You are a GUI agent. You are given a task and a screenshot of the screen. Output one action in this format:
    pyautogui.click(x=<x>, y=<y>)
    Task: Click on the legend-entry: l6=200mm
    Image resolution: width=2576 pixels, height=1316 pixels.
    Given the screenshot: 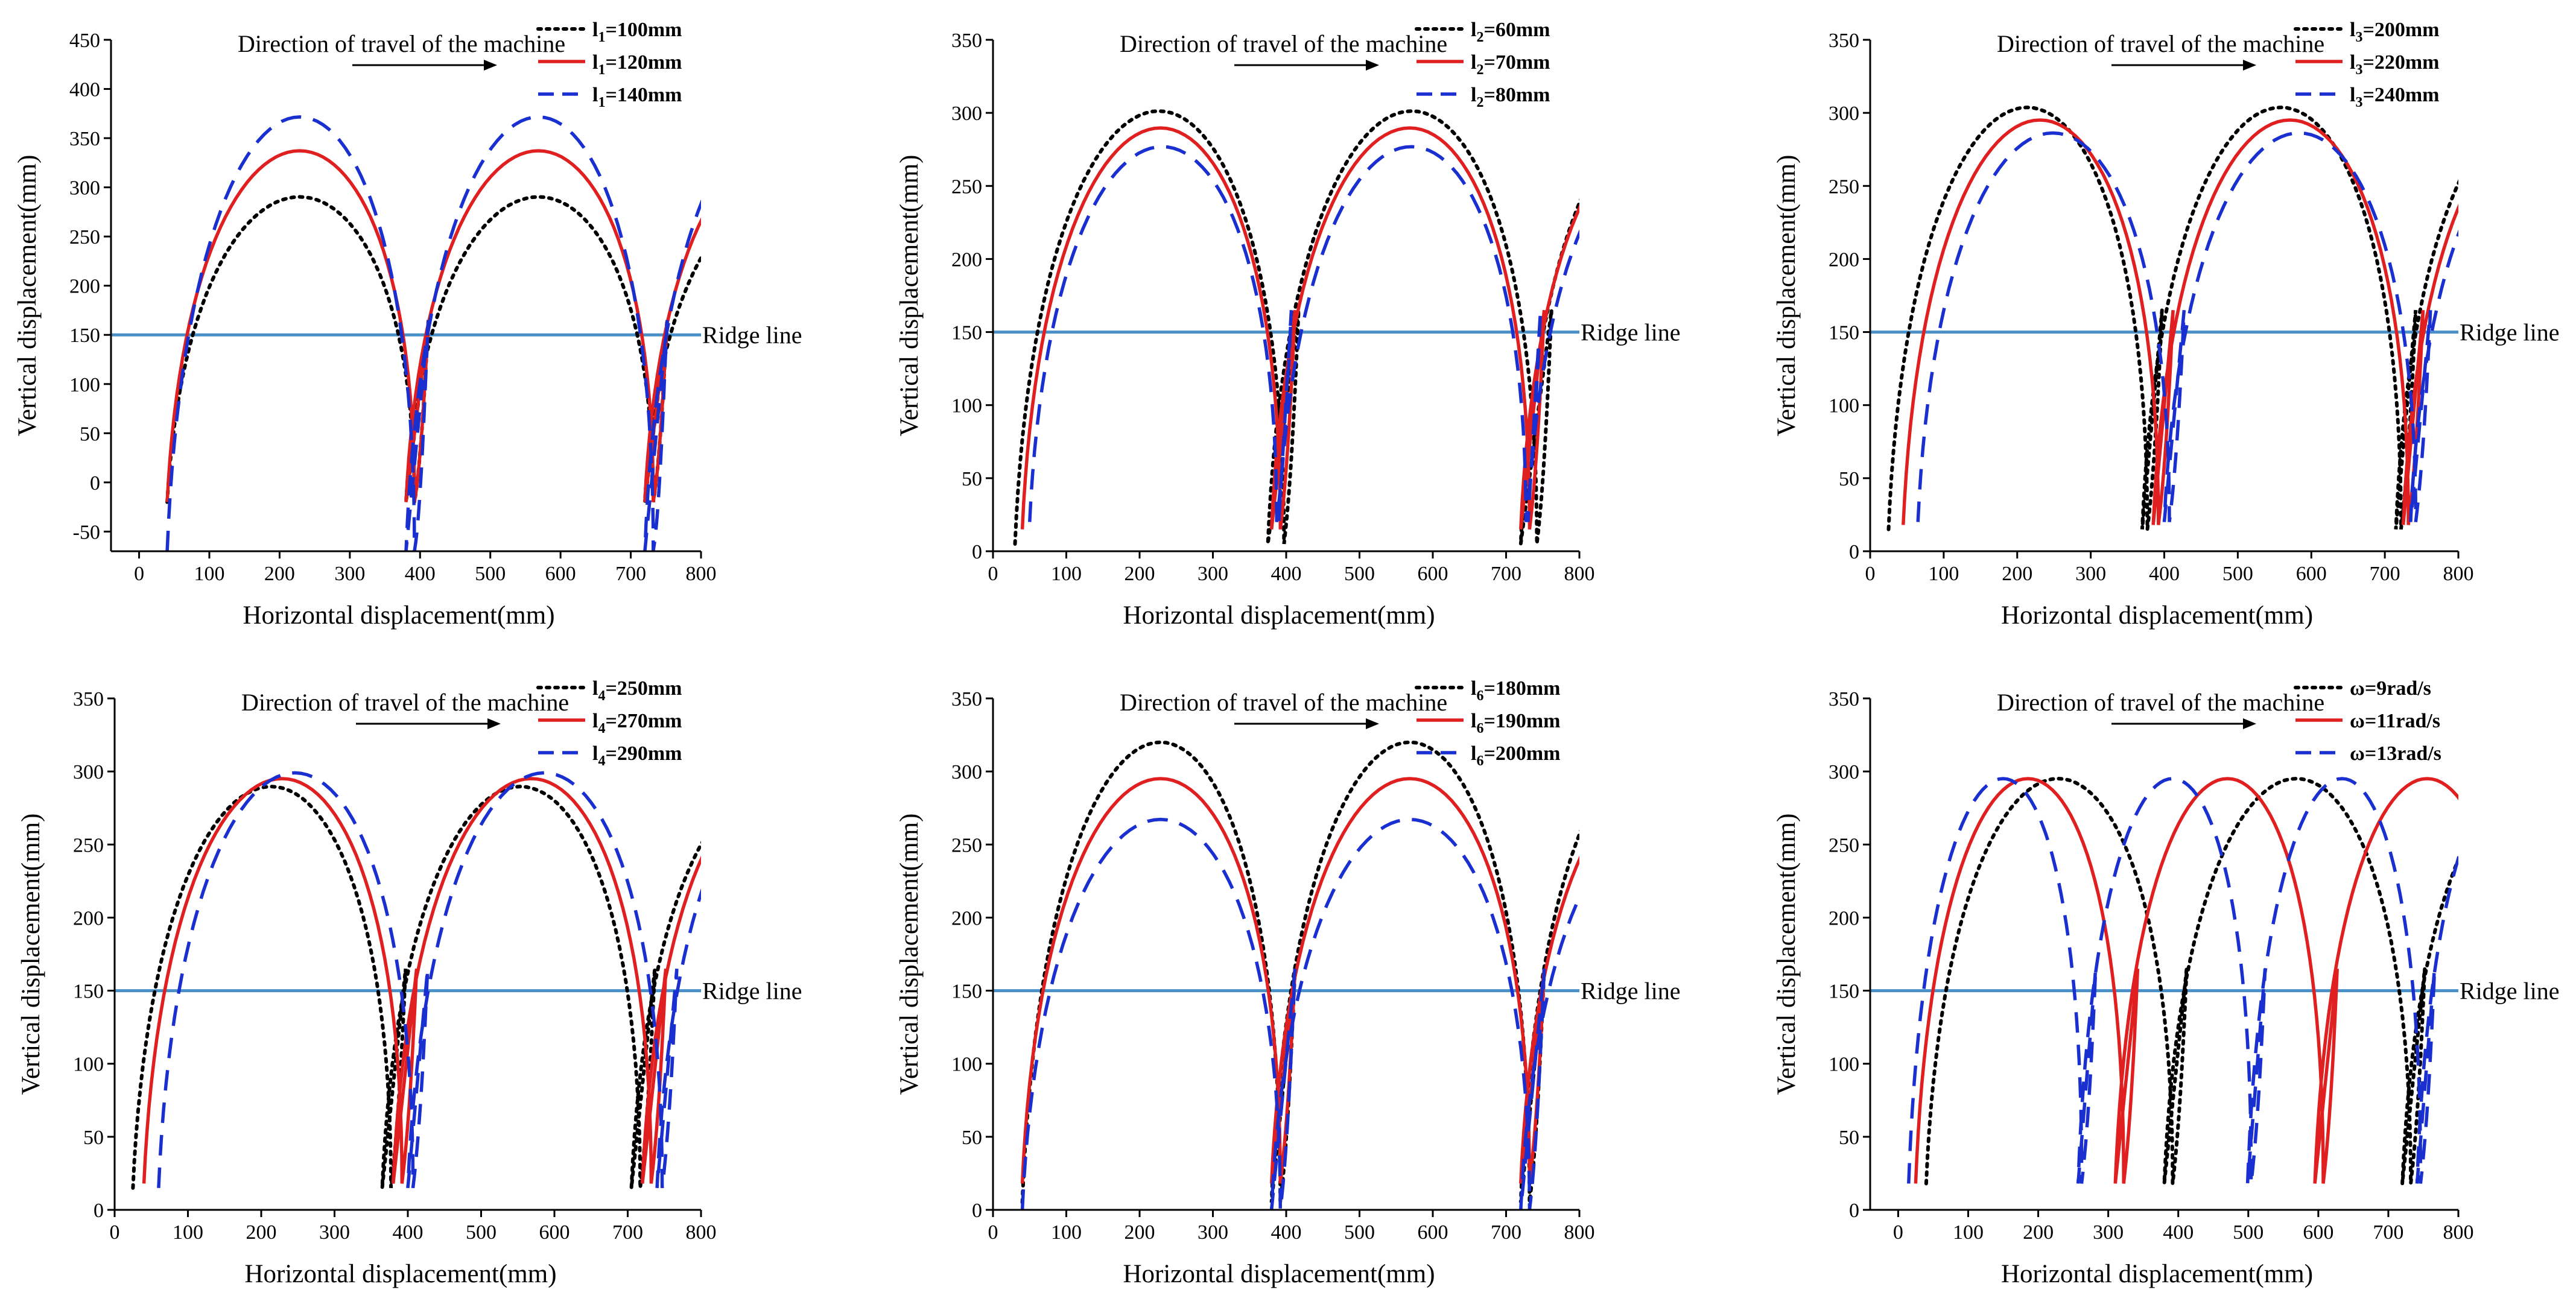 What is the action you would take?
    pyautogui.click(x=1515, y=755)
    